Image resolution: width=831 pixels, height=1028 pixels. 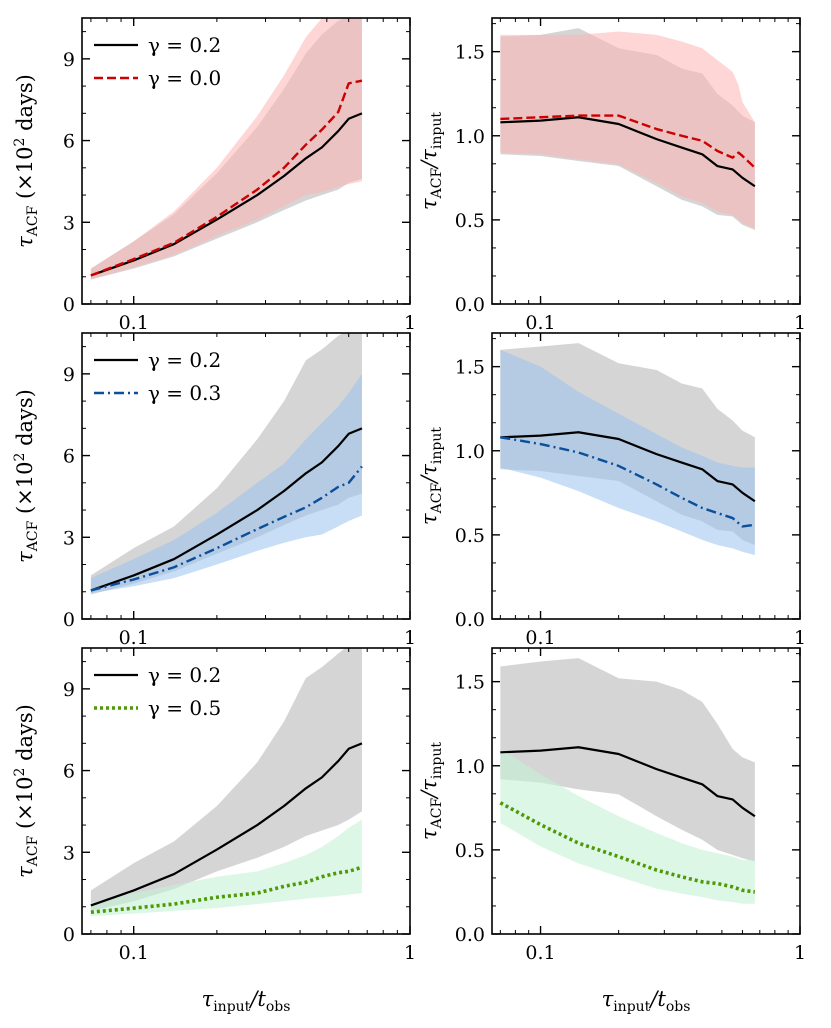 What do you see at coordinates (69, 538) in the screenshot?
I see `ytick-label: 3` at bounding box center [69, 538].